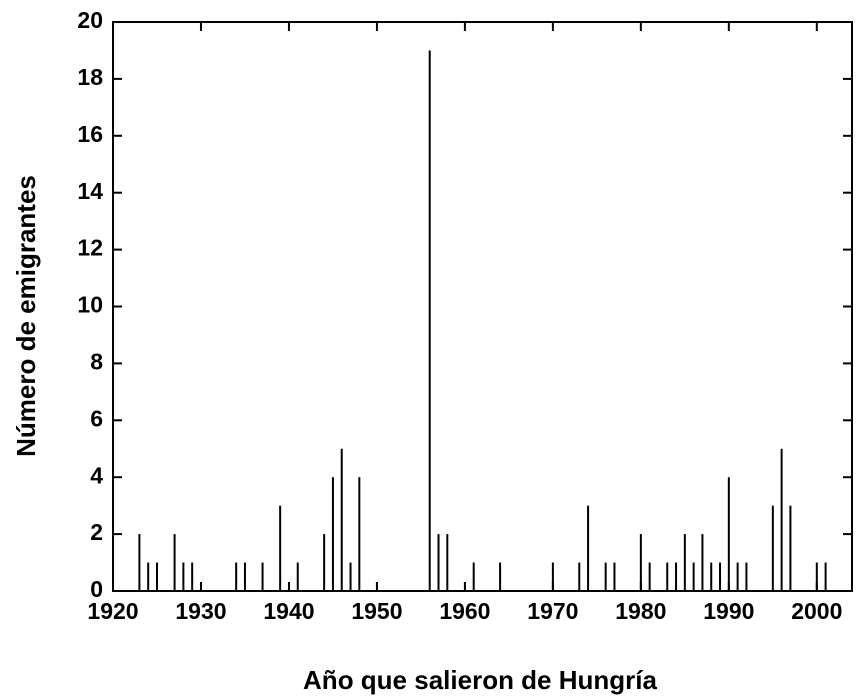  I want to click on y-tick-label: 14, so click(90, 191).